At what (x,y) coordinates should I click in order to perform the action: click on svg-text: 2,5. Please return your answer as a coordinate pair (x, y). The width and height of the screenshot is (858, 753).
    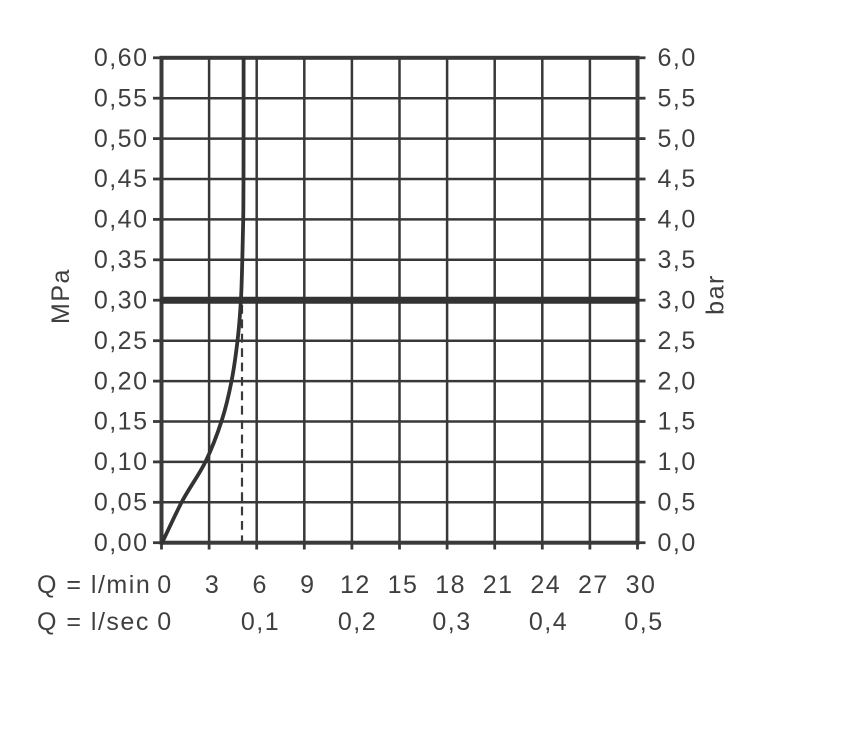
    Looking at the image, I should click on (677, 341).